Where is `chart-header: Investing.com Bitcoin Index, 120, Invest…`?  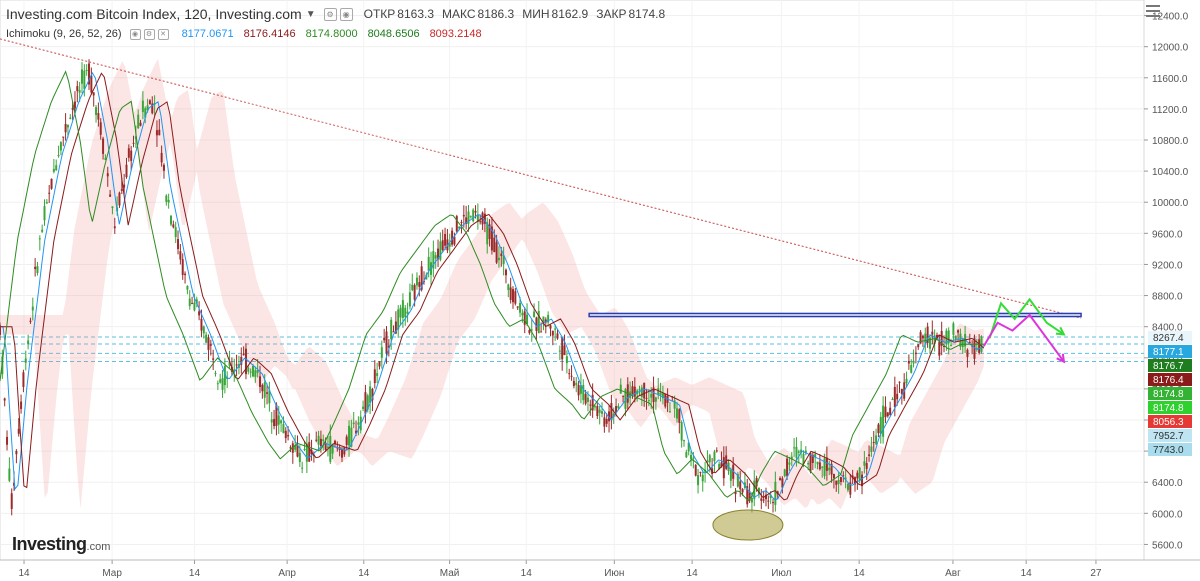 chart-header: Investing.com Bitcoin Index, 120, Invest… is located at coordinates (335, 14).